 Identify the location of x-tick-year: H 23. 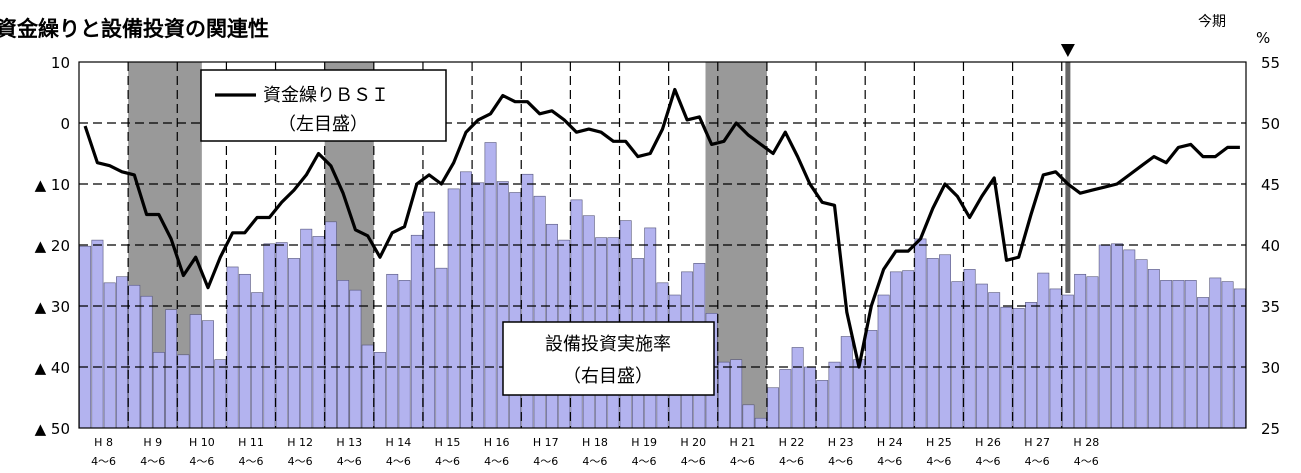
(841, 442).